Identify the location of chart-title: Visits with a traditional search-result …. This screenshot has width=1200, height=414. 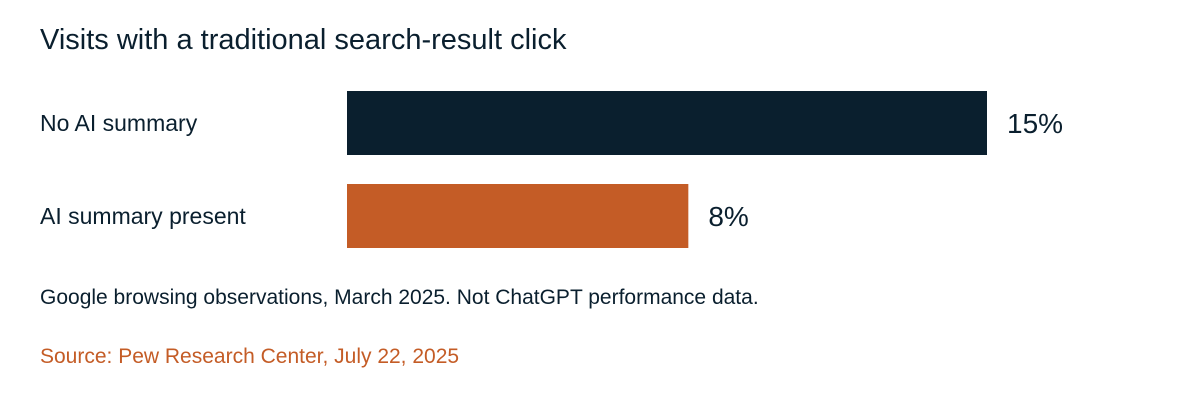
(303, 40).